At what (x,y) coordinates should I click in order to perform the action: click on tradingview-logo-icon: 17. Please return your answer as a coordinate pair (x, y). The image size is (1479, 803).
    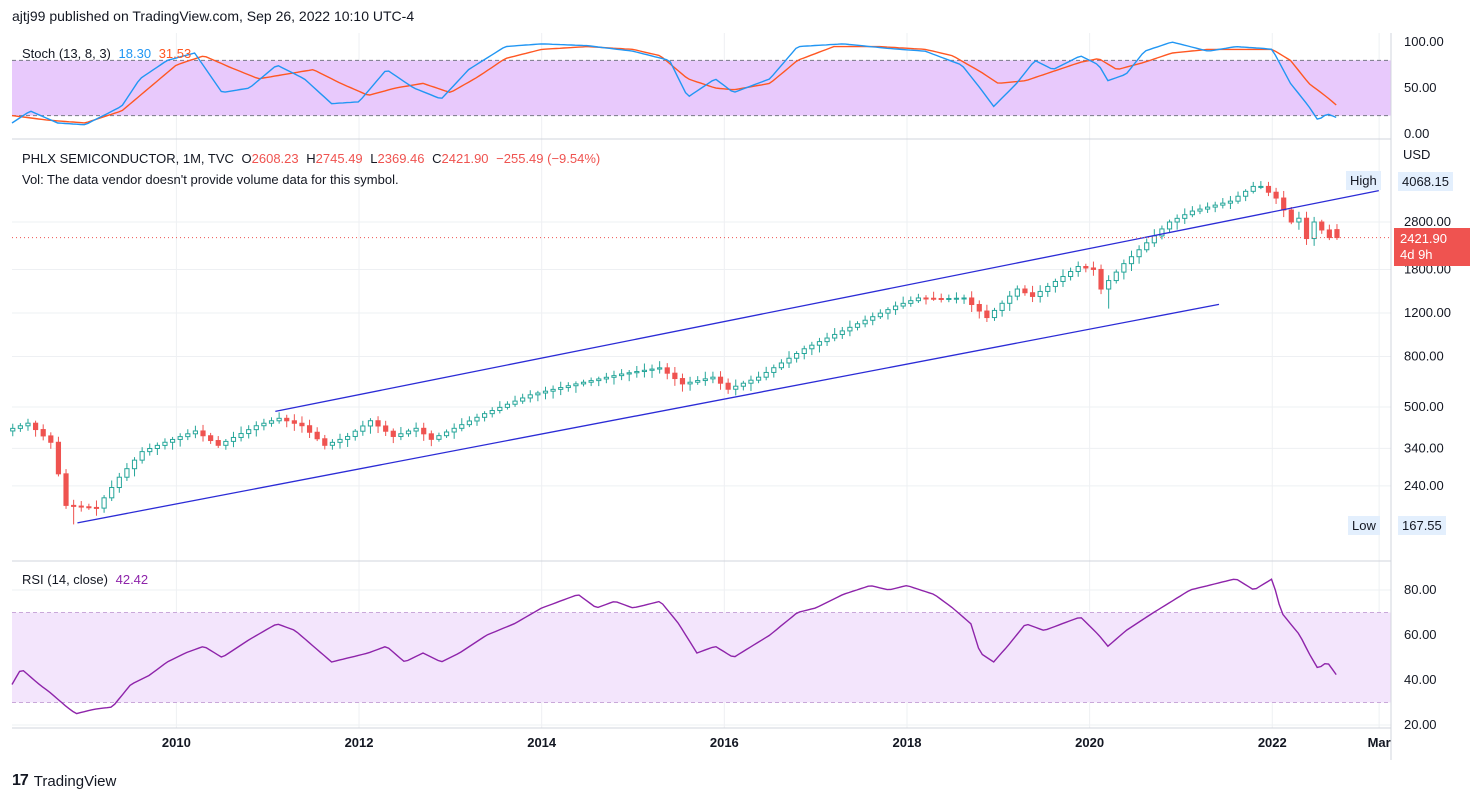
    Looking at the image, I should click on (20, 780).